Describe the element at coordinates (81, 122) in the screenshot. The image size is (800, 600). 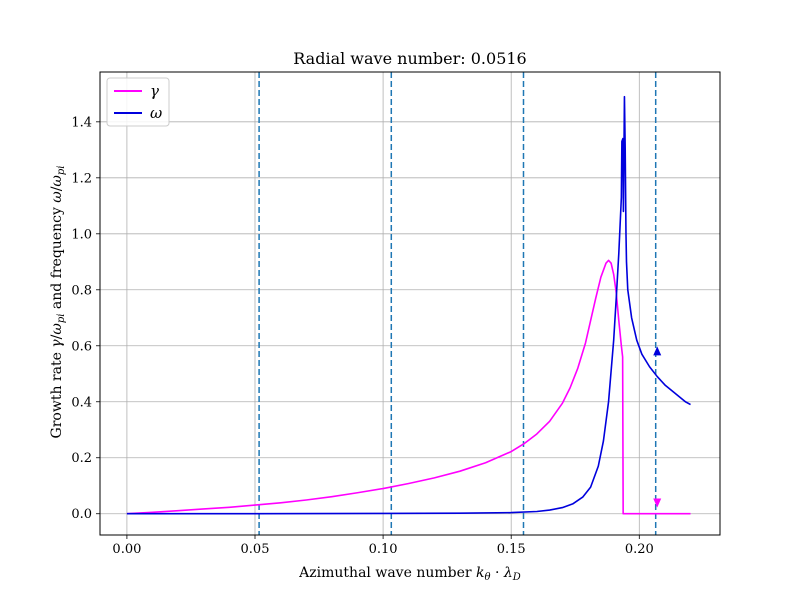
I see `y-tick-label-7: 1.4` at that location.